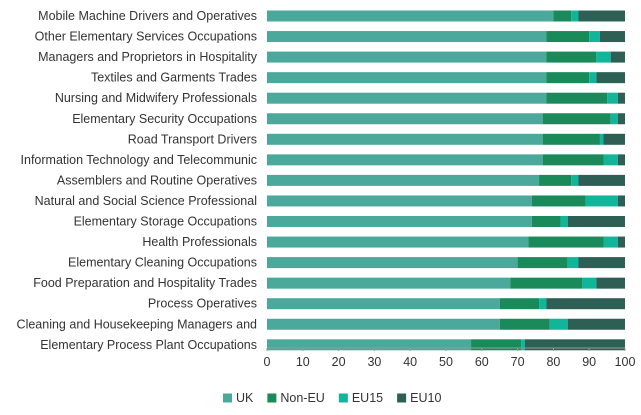 Image resolution: width=641 pixels, height=415 pixels. I want to click on legend-label-uk: UK, so click(245, 398).